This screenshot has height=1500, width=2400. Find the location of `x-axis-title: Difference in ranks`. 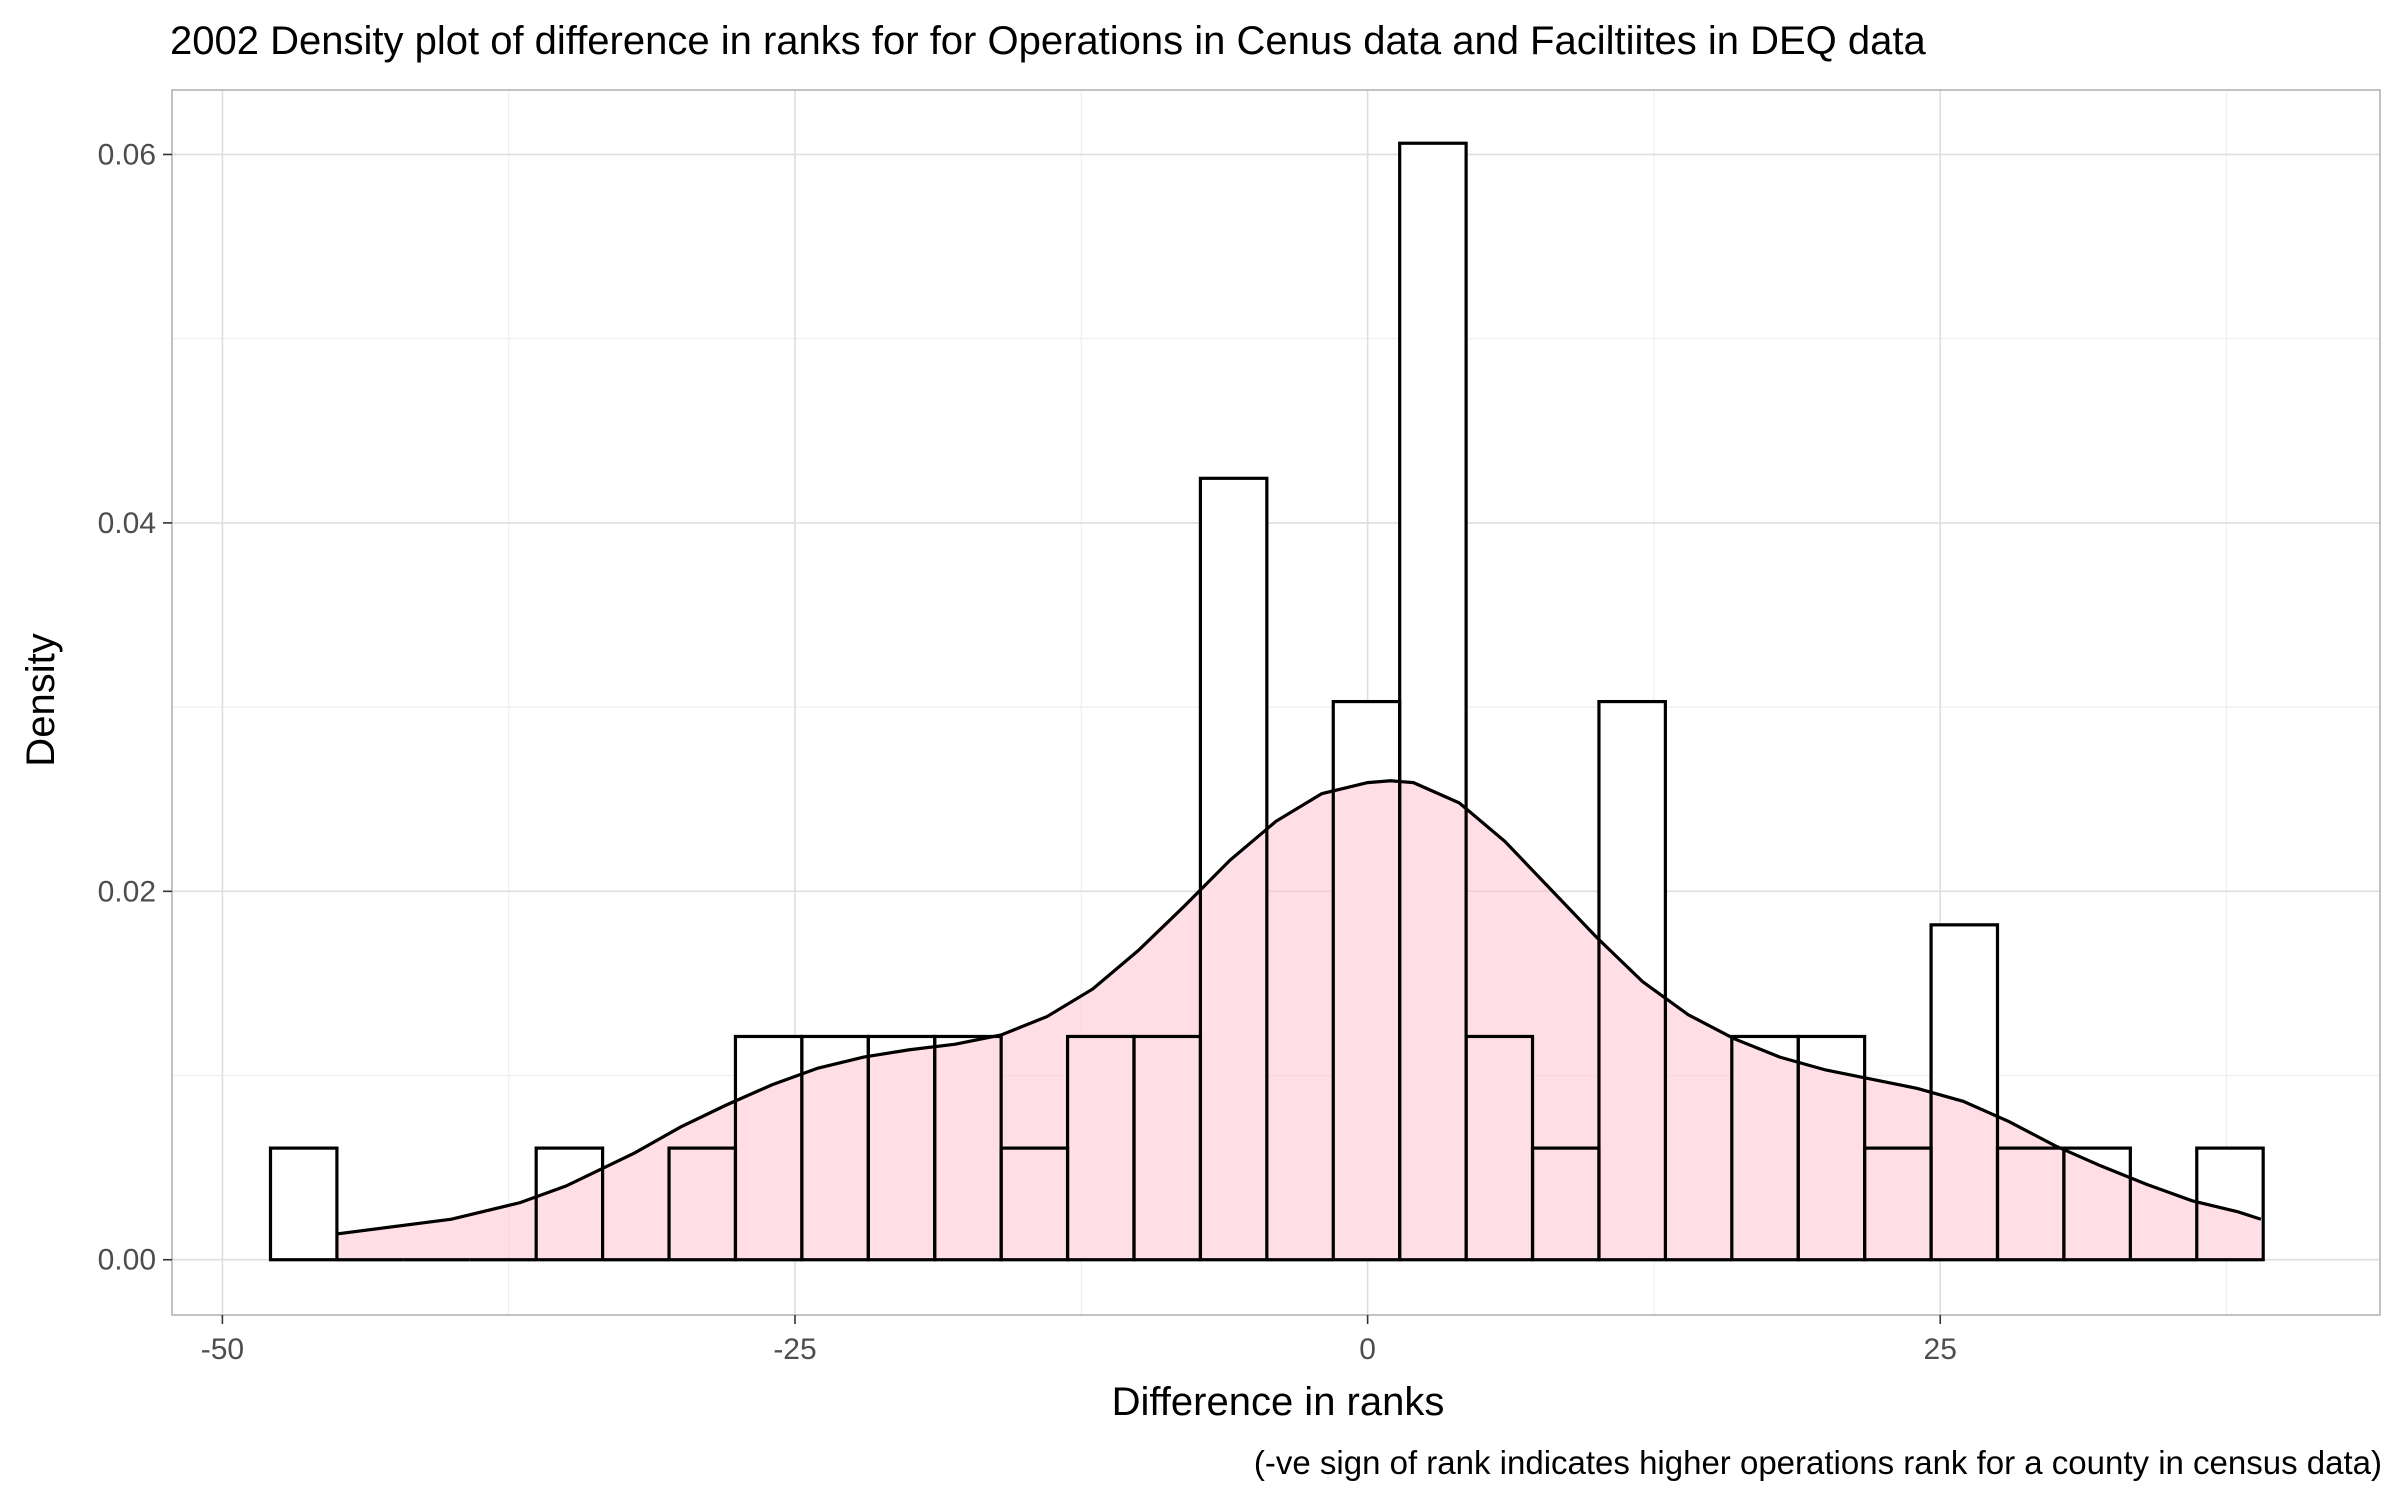

x-axis-title: Difference in ranks is located at coordinates (1278, 1402).